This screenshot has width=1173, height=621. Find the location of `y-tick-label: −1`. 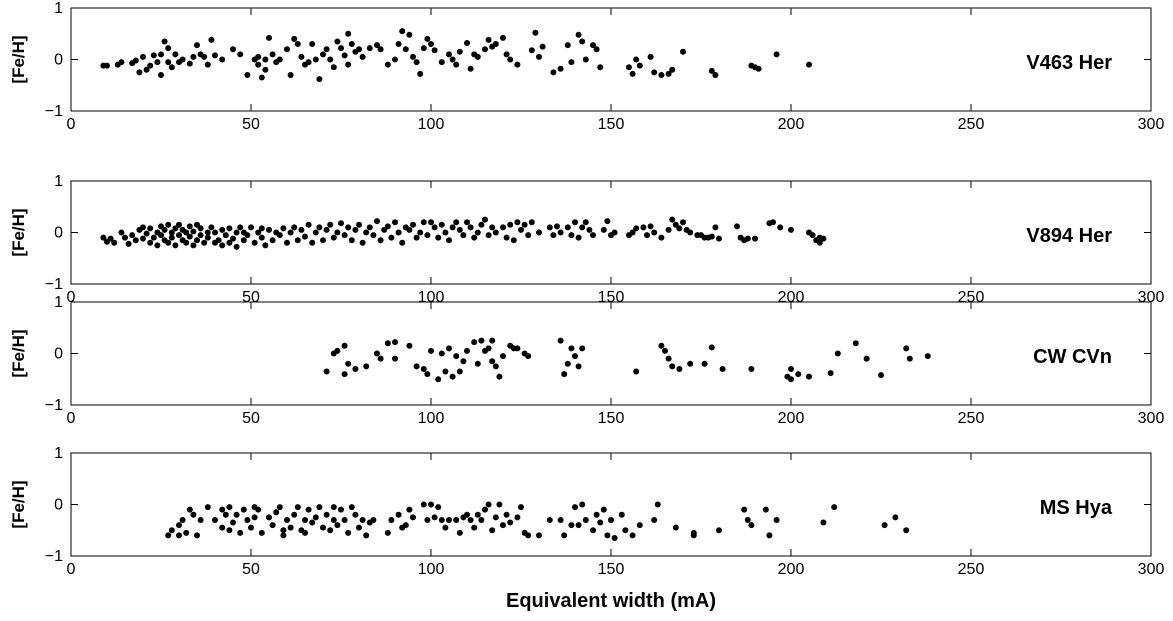

y-tick-label: −1 is located at coordinates (54, 111).